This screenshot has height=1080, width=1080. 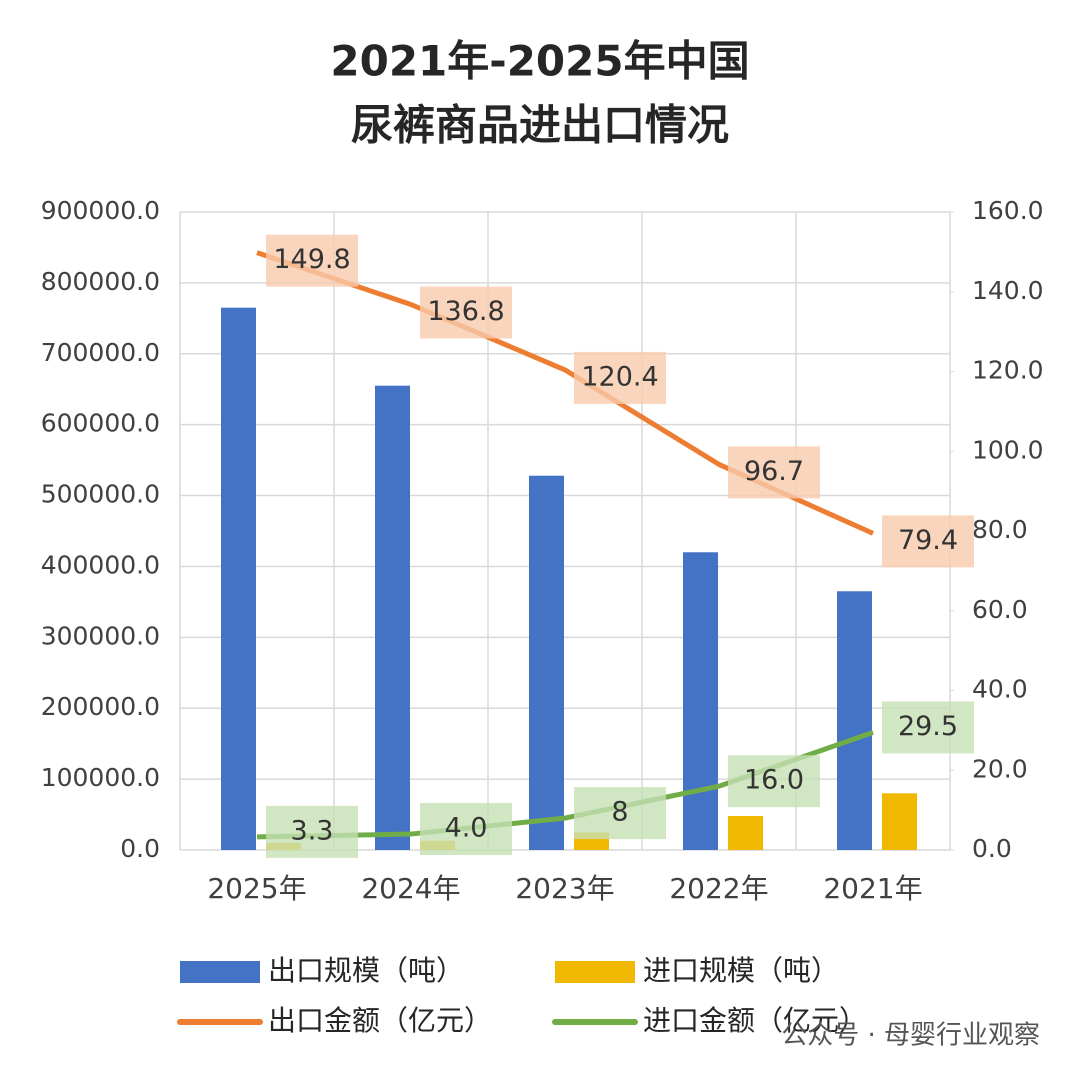 What do you see at coordinates (100, 281) in the screenshot?
I see `y-tick-label: 800000.0` at bounding box center [100, 281].